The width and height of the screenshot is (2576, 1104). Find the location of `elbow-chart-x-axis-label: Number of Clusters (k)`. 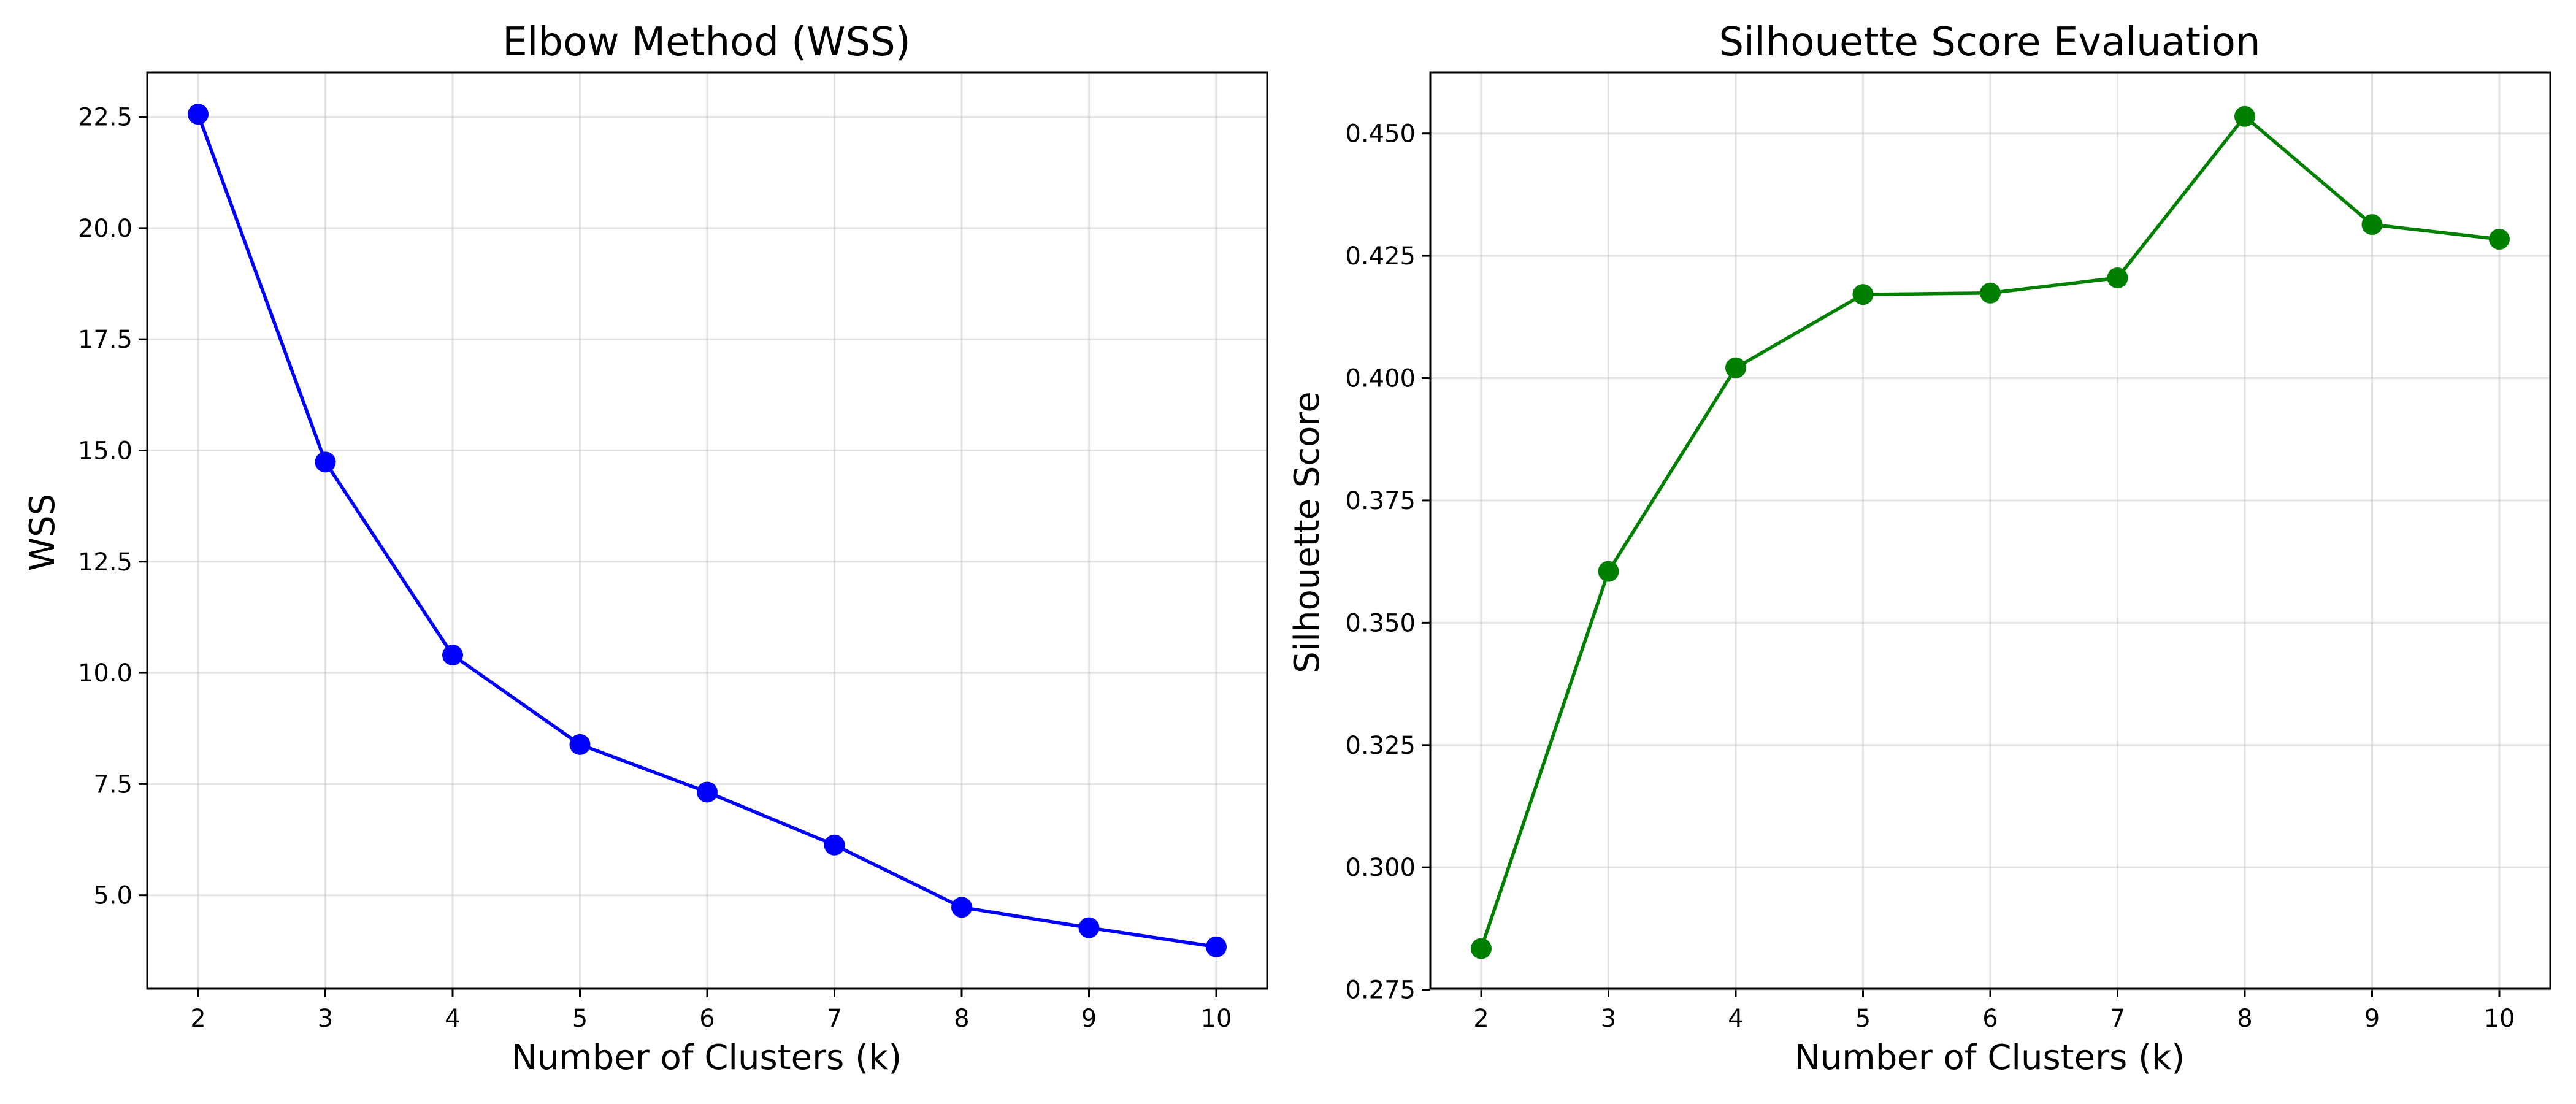

elbow-chart-x-axis-label: Number of Clusters (k) is located at coordinates (707, 1058).